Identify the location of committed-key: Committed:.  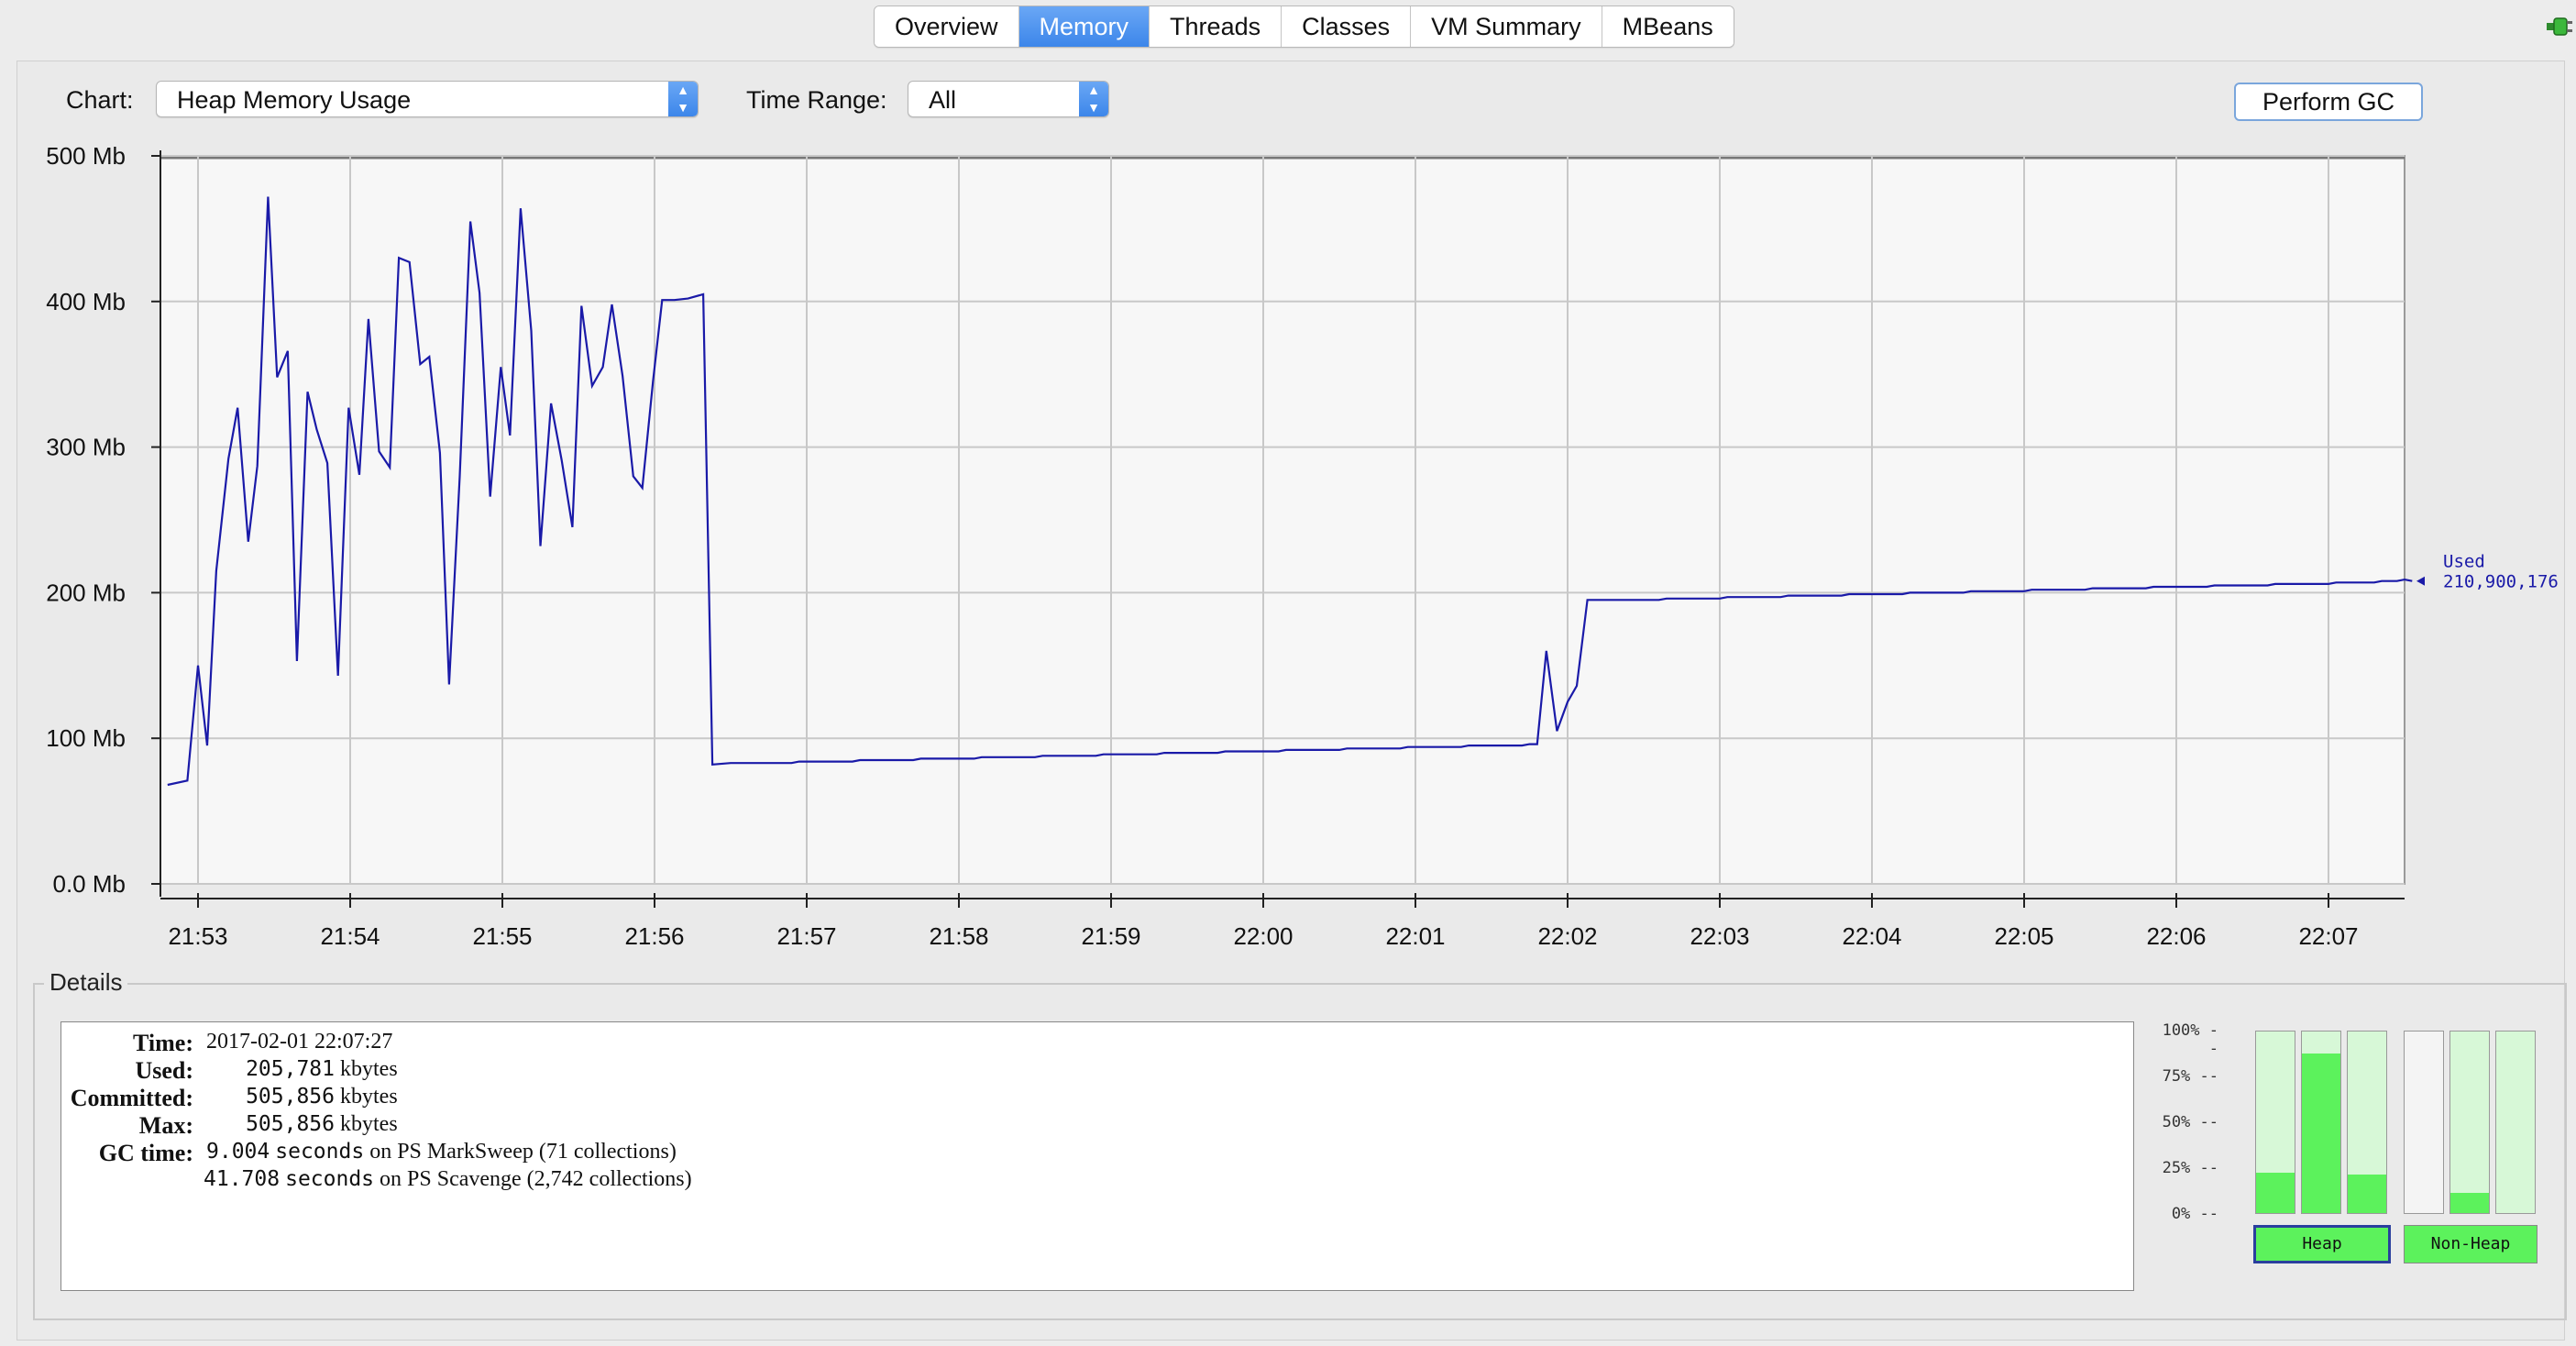
(131, 1098).